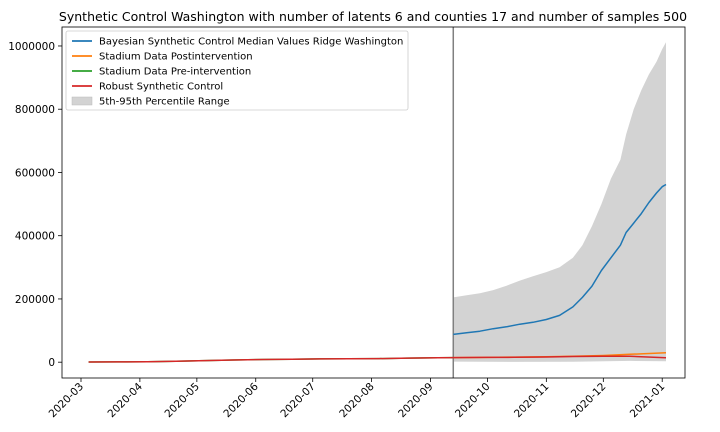 The width and height of the screenshot is (720, 432). What do you see at coordinates (416, 401) in the screenshot?
I see `x-tick-label-6: 2020-09` at bounding box center [416, 401].